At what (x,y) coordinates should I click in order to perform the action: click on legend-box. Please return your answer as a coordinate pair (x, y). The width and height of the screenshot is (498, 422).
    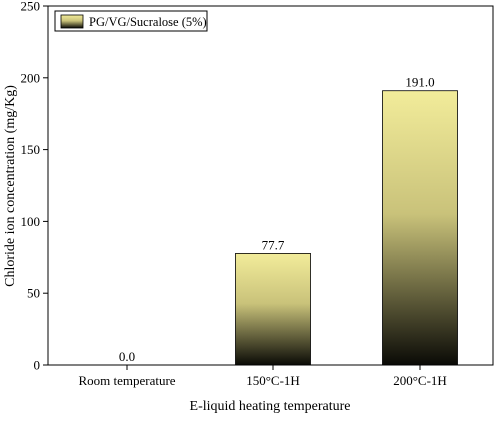
    Looking at the image, I should click on (131, 21).